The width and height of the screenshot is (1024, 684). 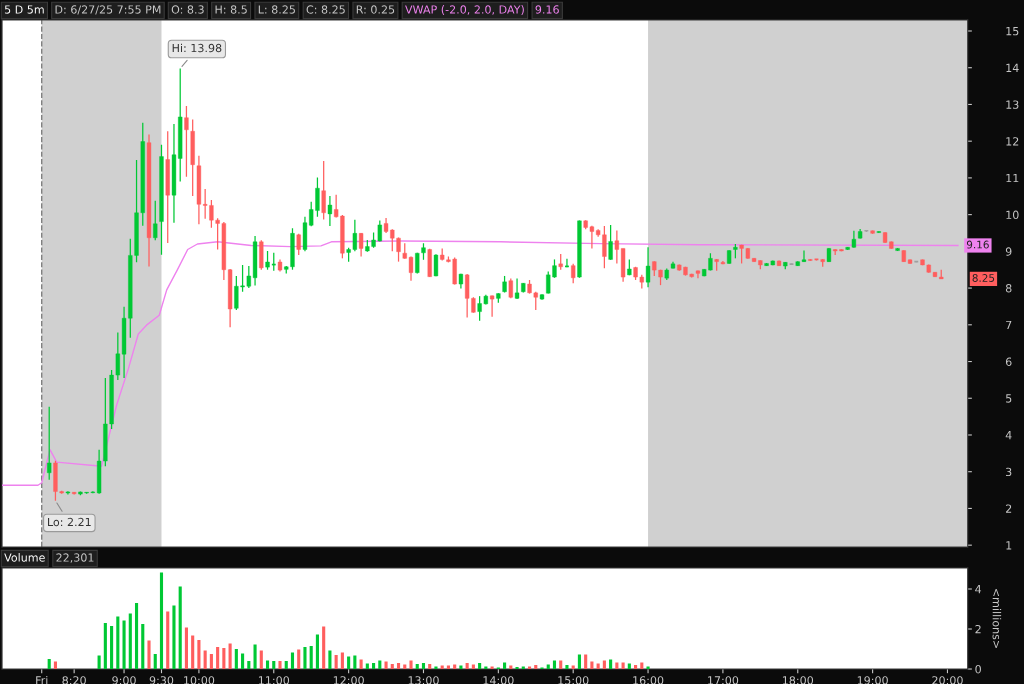 What do you see at coordinates (1008, 288) in the screenshot?
I see `y-tick-label: 8` at bounding box center [1008, 288].